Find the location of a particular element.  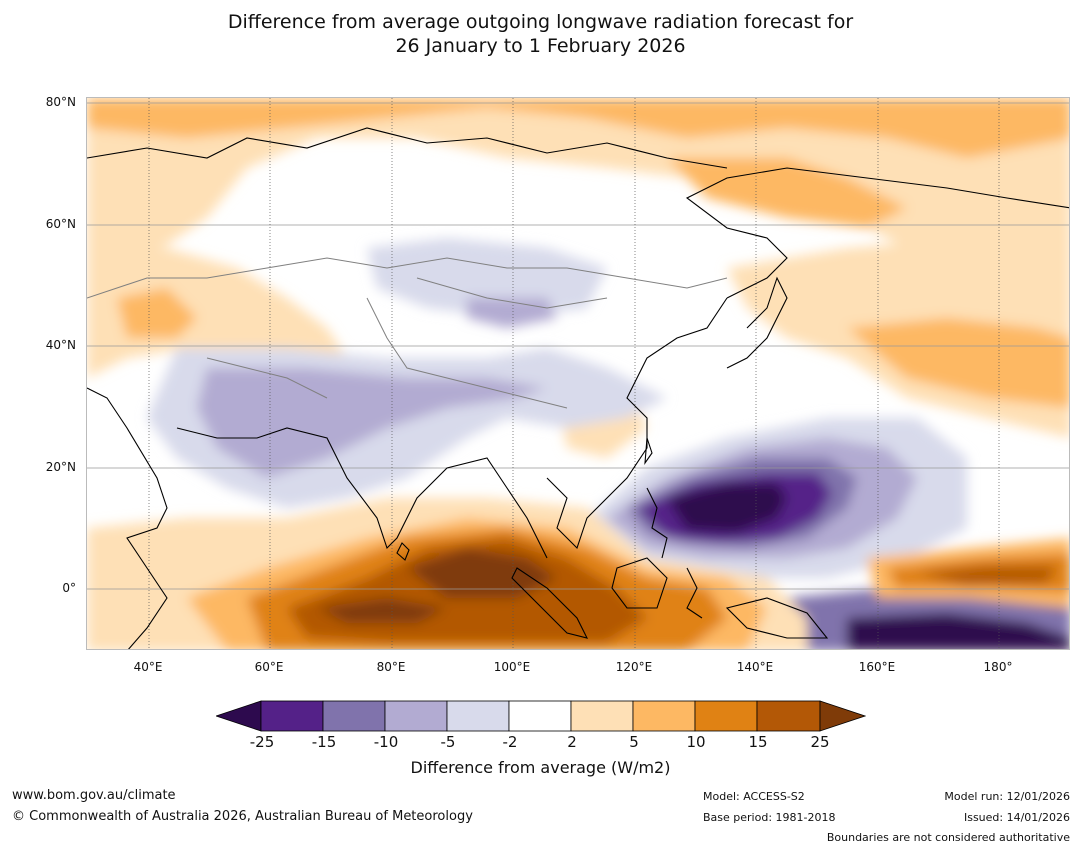

anomaly-equatorial-pacific-brown is located at coordinates (987, 576).